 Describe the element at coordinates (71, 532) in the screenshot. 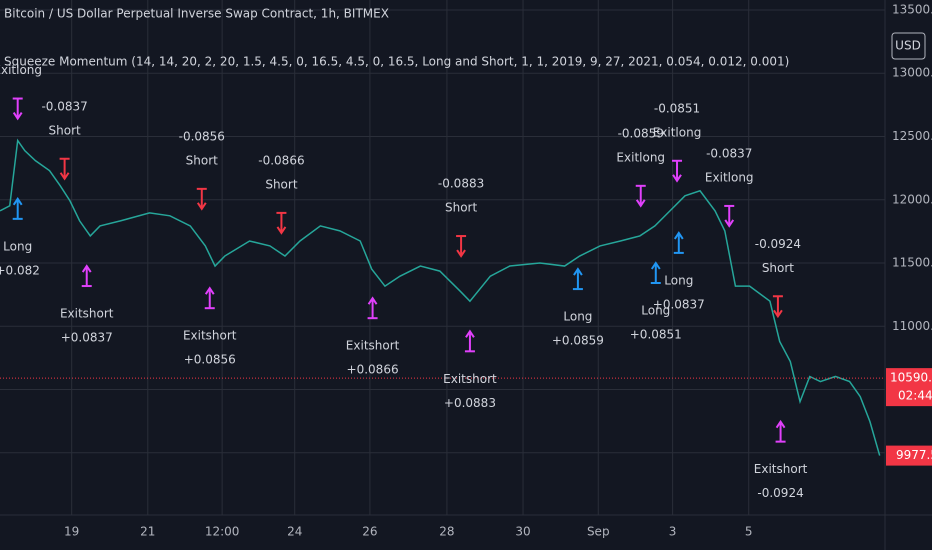

I see `x-tick-label: 19` at that location.